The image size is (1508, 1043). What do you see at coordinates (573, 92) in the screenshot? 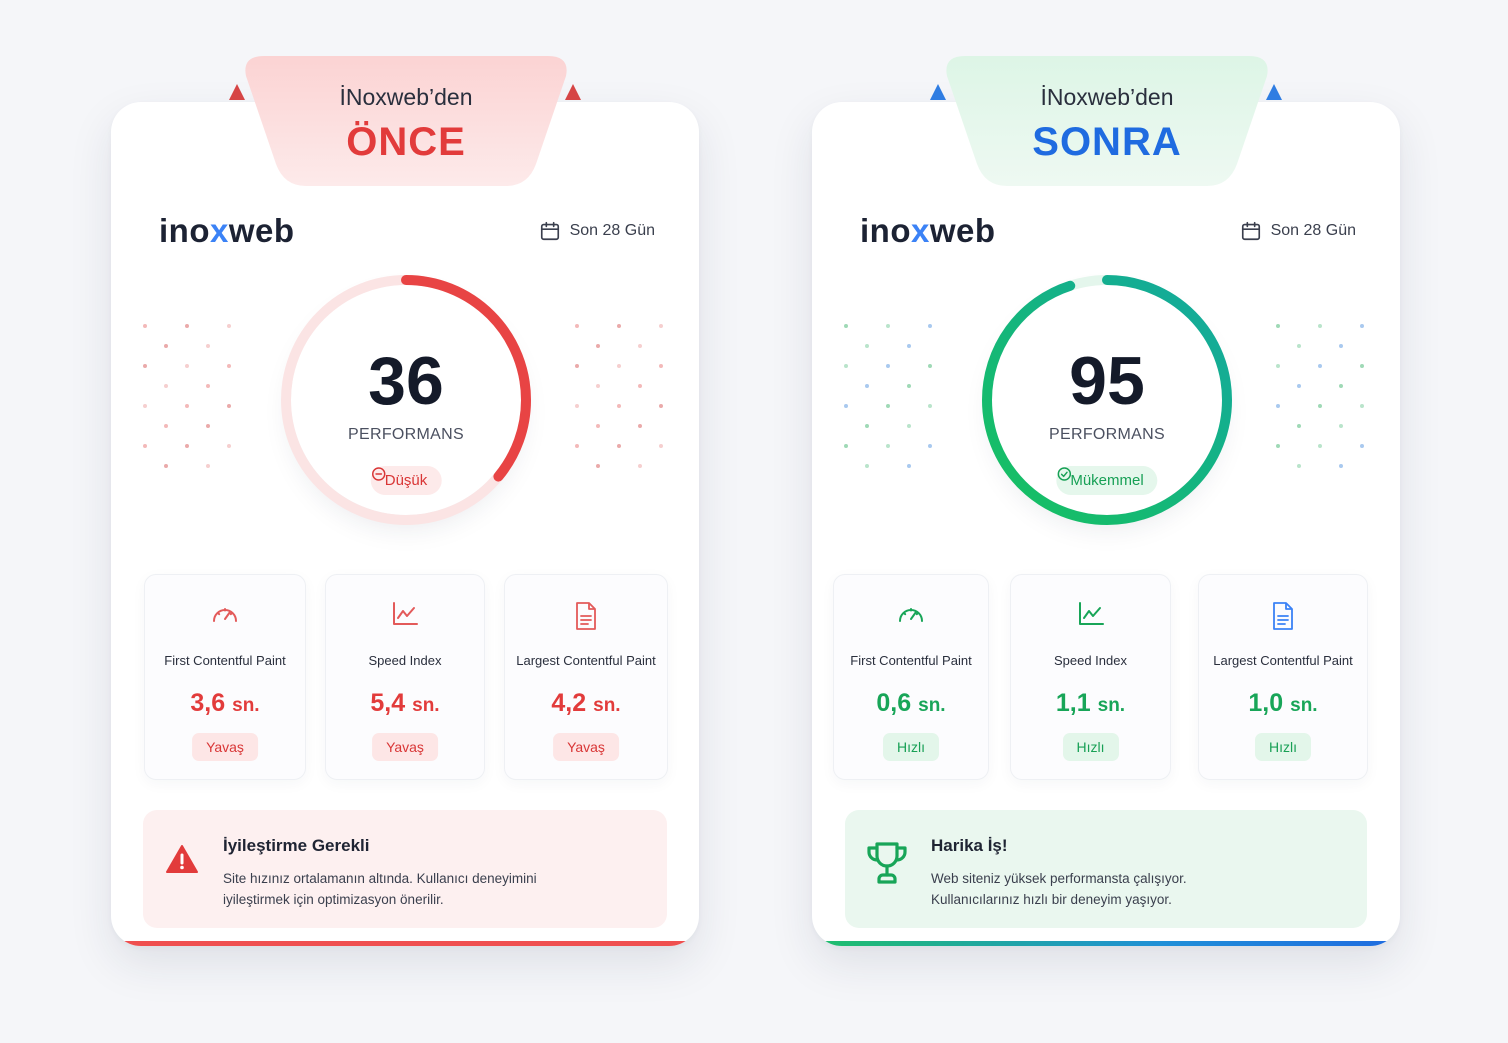
I see `tab-corner-right-before` at bounding box center [573, 92].